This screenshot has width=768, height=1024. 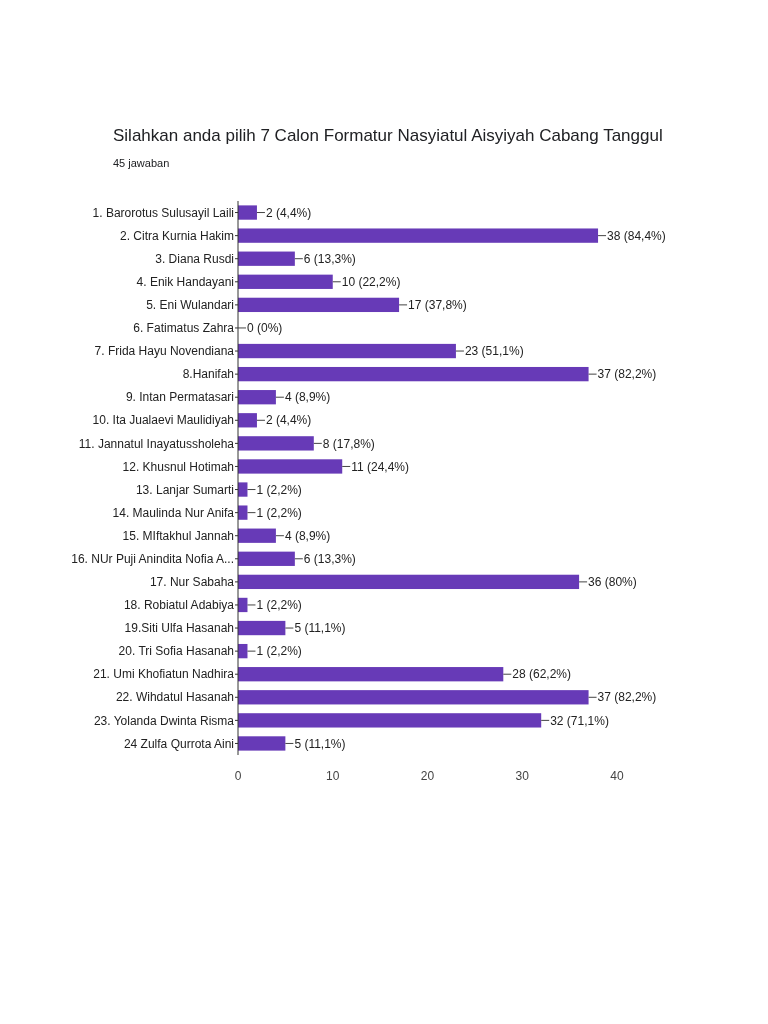 I want to click on y-tick-label: 15. MIftakhul Jannah, so click(x=178, y=535).